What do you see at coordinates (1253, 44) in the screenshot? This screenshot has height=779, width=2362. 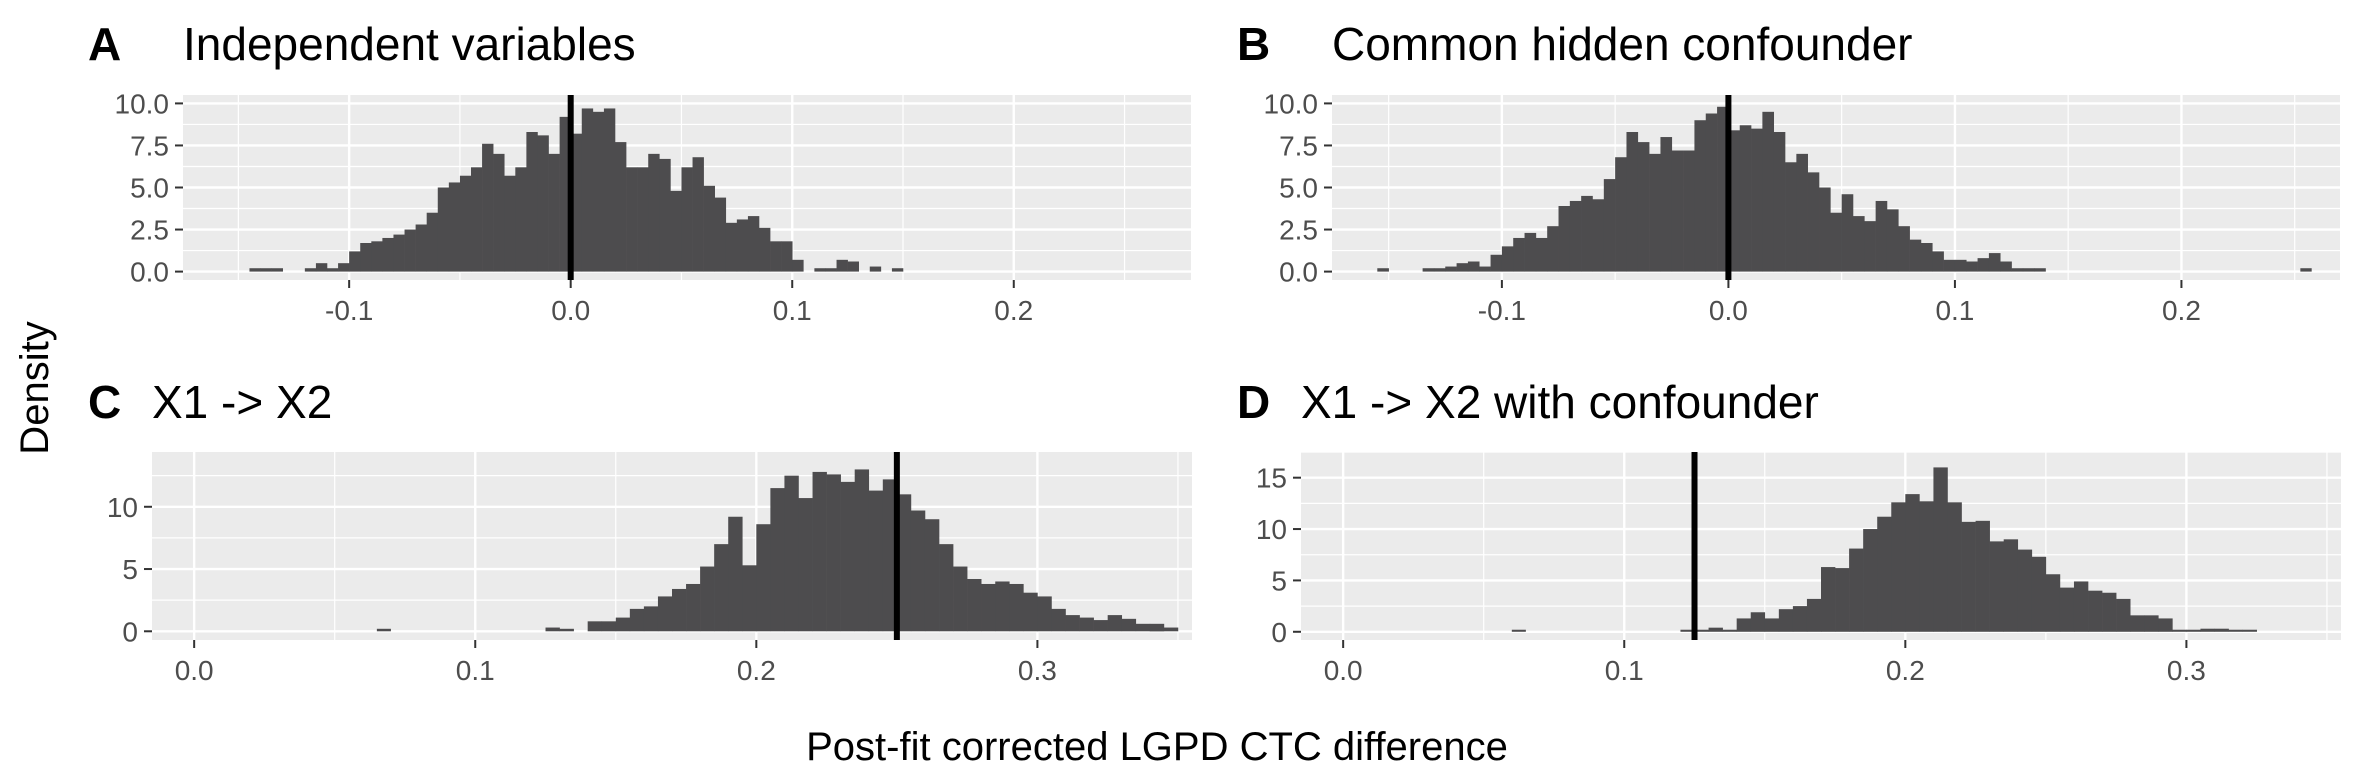 I see `panel-tag: B` at bounding box center [1253, 44].